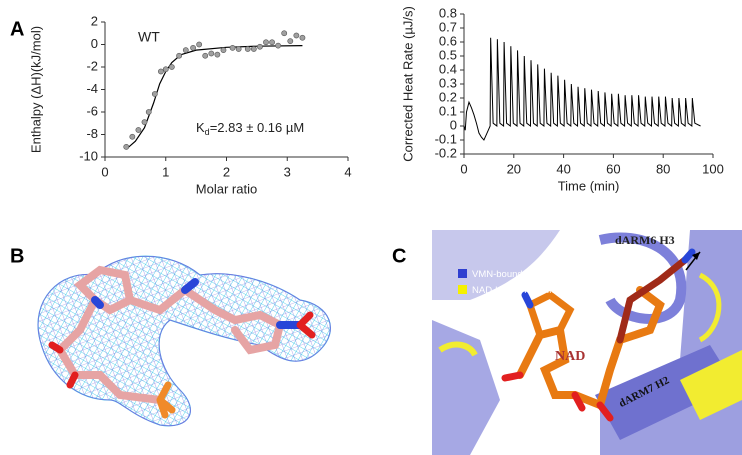  What do you see at coordinates (517, 274) in the screenshot?
I see `legend-text: VMN-bound dSARM1` at bounding box center [517, 274].